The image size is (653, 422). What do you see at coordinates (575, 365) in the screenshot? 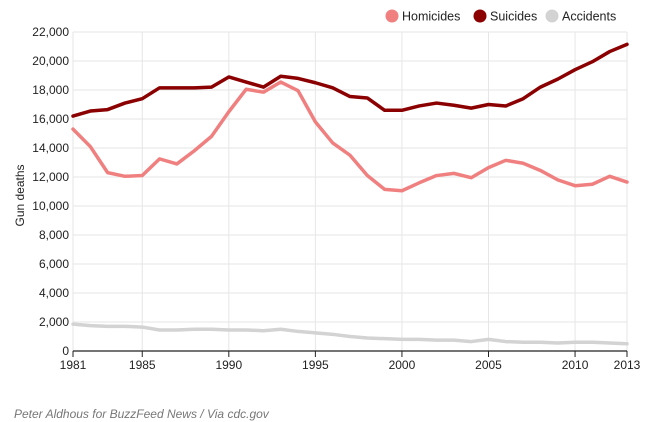
I see `x-tick-label: 2010` at bounding box center [575, 365].